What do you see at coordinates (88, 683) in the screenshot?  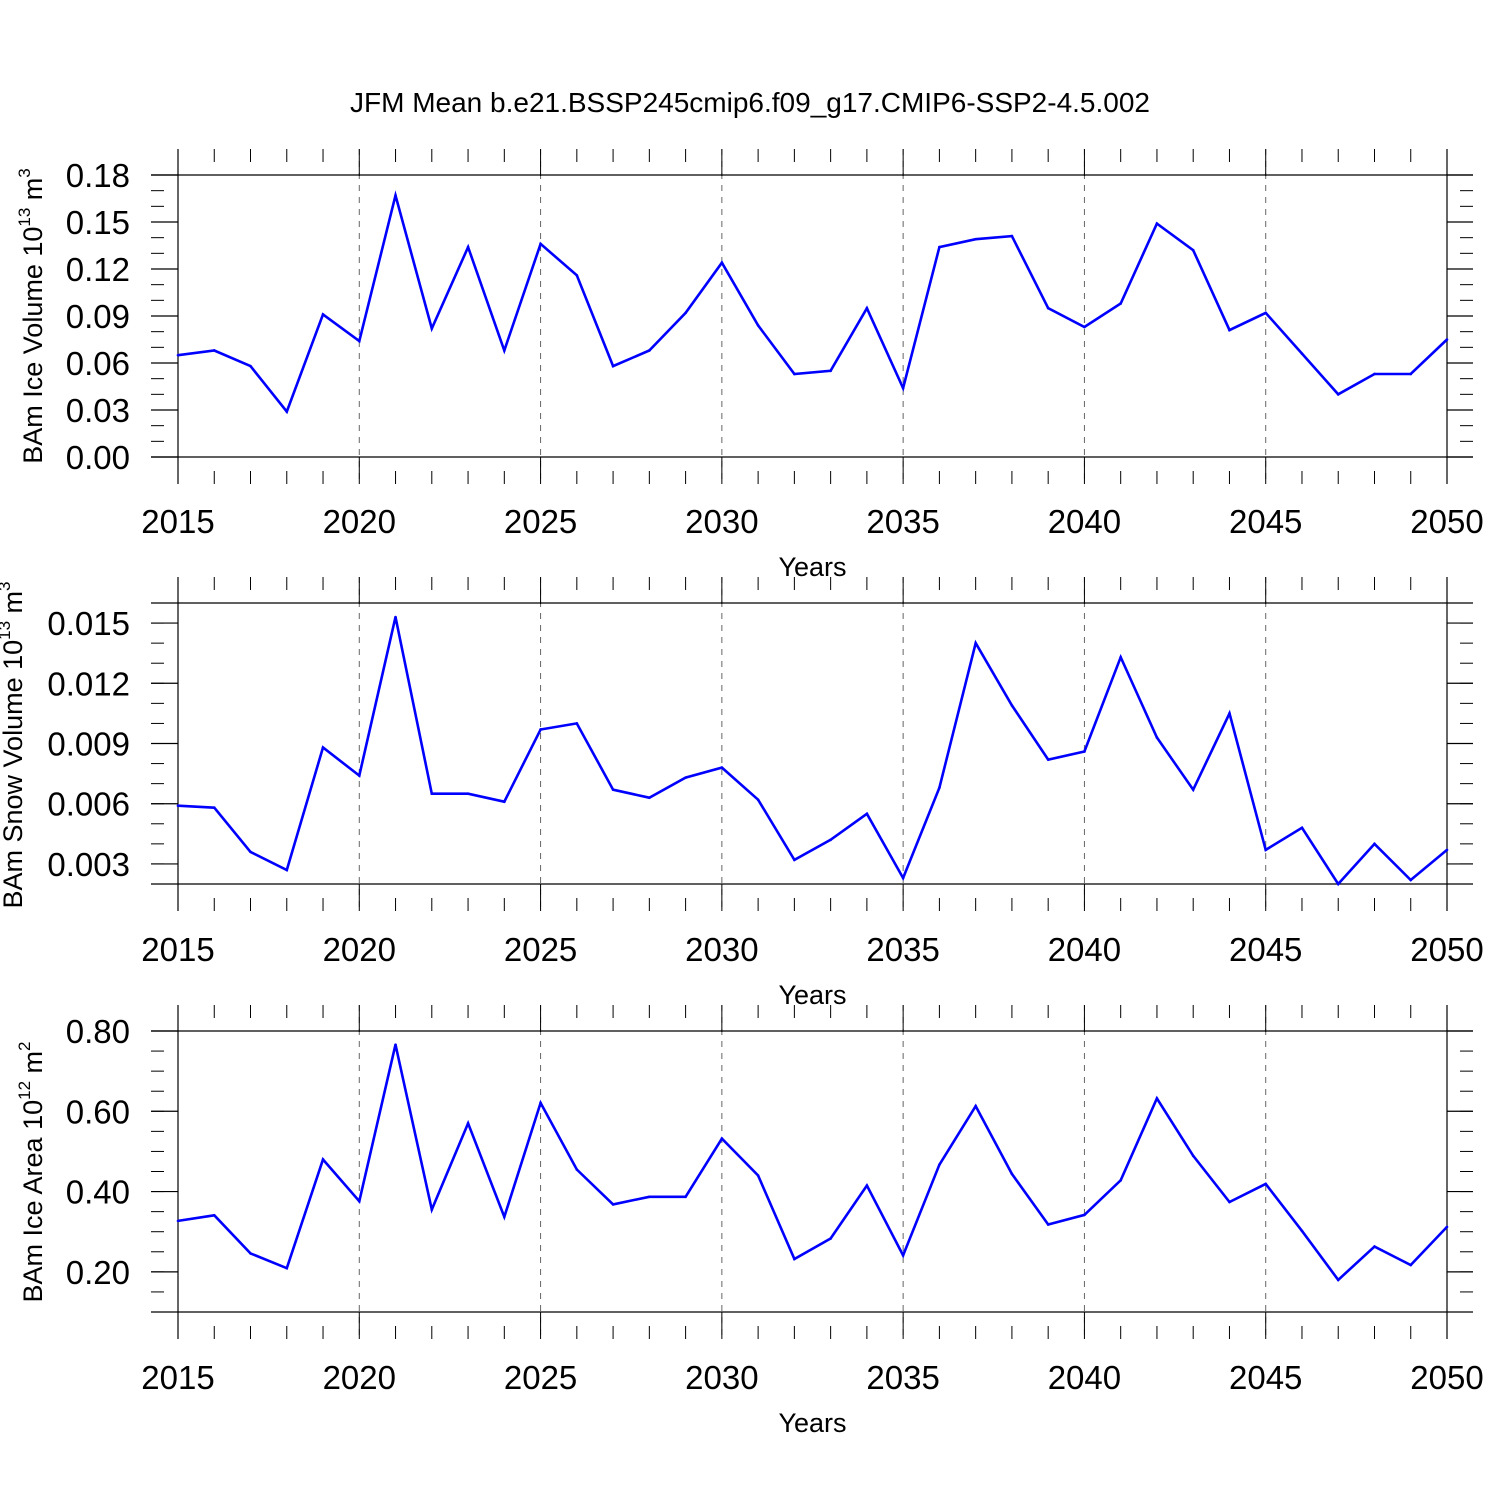 I see `y-tick-label: 0.012` at bounding box center [88, 683].